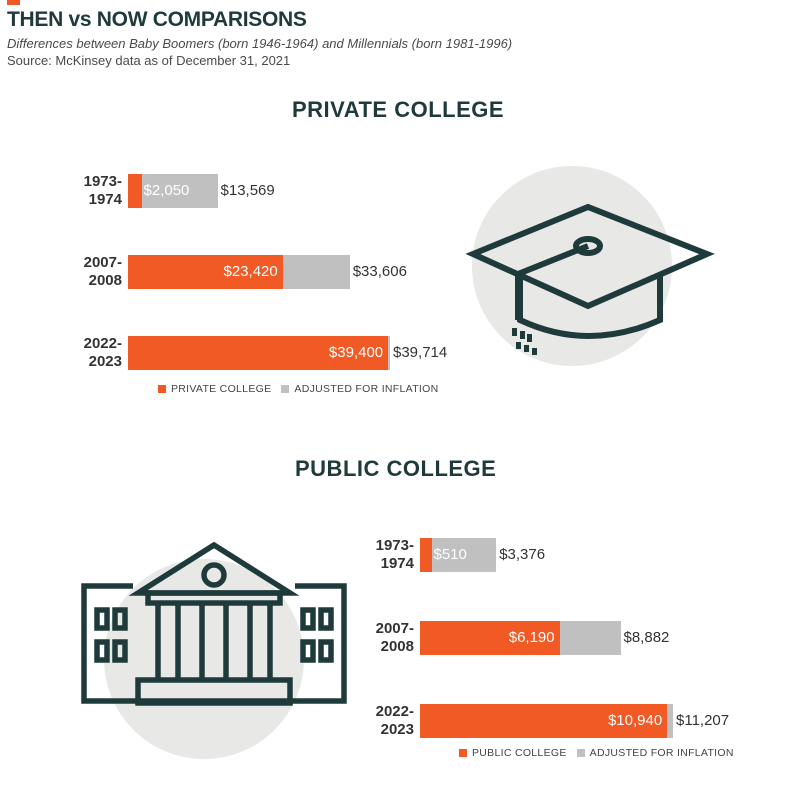  Describe the element at coordinates (379, 271) in the screenshot. I see `adjusted-value-label: $33,606` at that location.